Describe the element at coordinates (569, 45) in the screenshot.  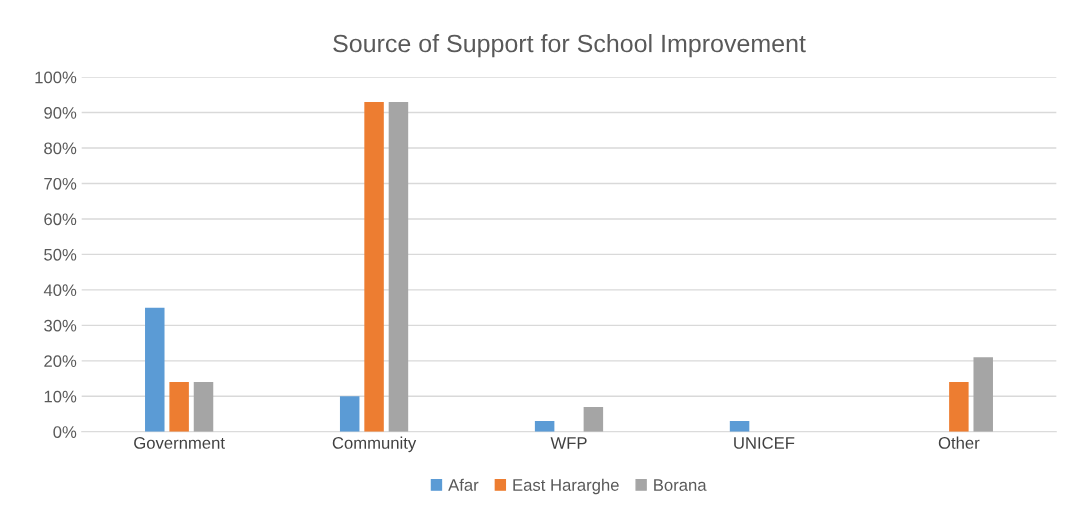
I see `chart-title: Source of Support for School Improvement` at that location.